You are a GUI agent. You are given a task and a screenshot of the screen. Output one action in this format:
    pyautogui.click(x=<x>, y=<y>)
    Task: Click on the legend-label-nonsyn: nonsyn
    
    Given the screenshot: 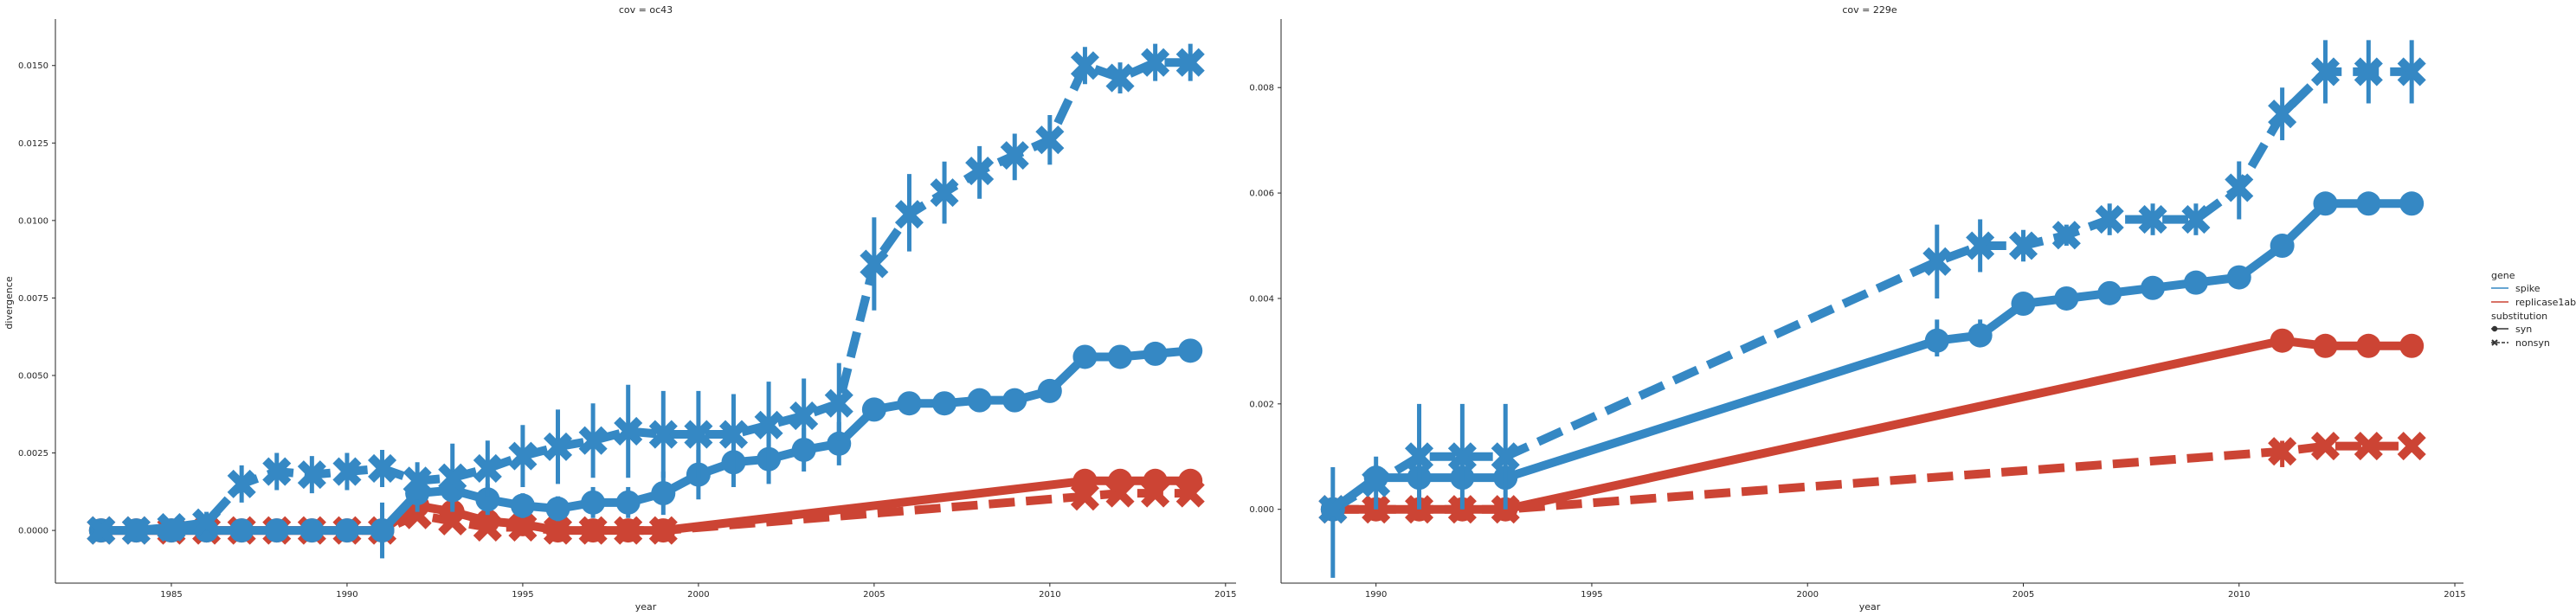 What is the action you would take?
    pyautogui.click(x=2532, y=343)
    